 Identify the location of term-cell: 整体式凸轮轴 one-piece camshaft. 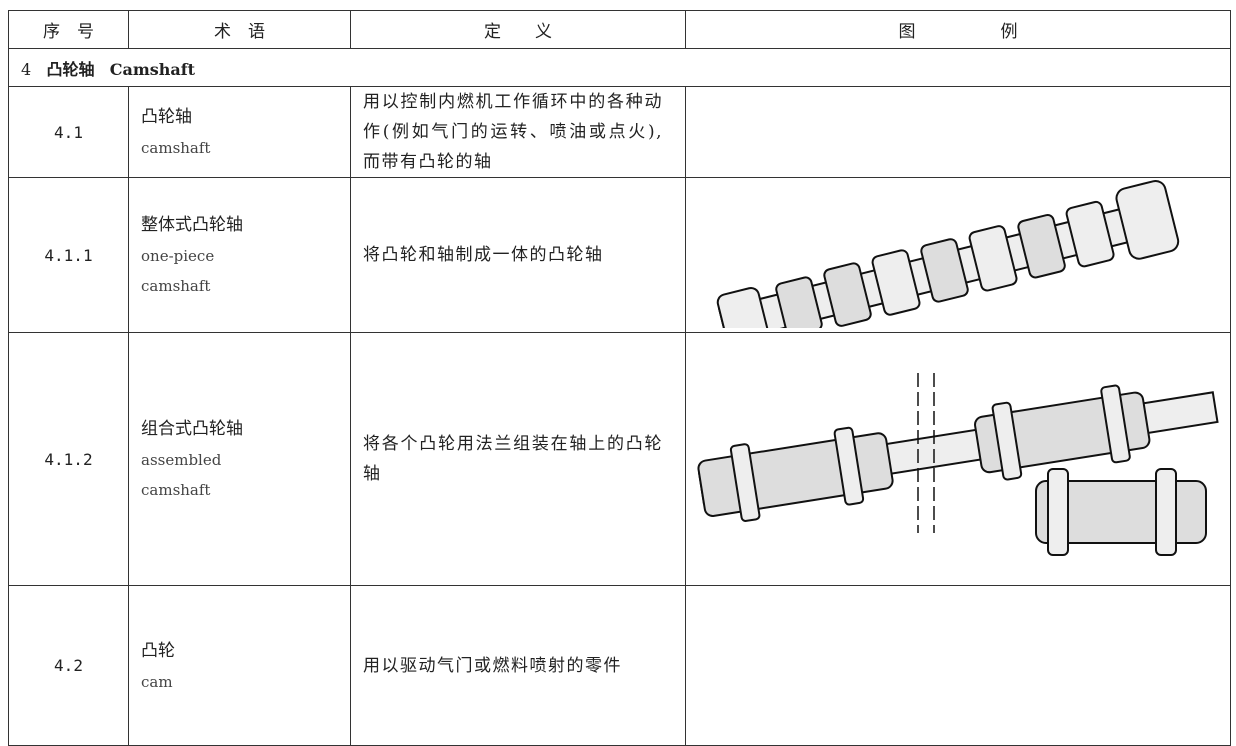
(239, 255).